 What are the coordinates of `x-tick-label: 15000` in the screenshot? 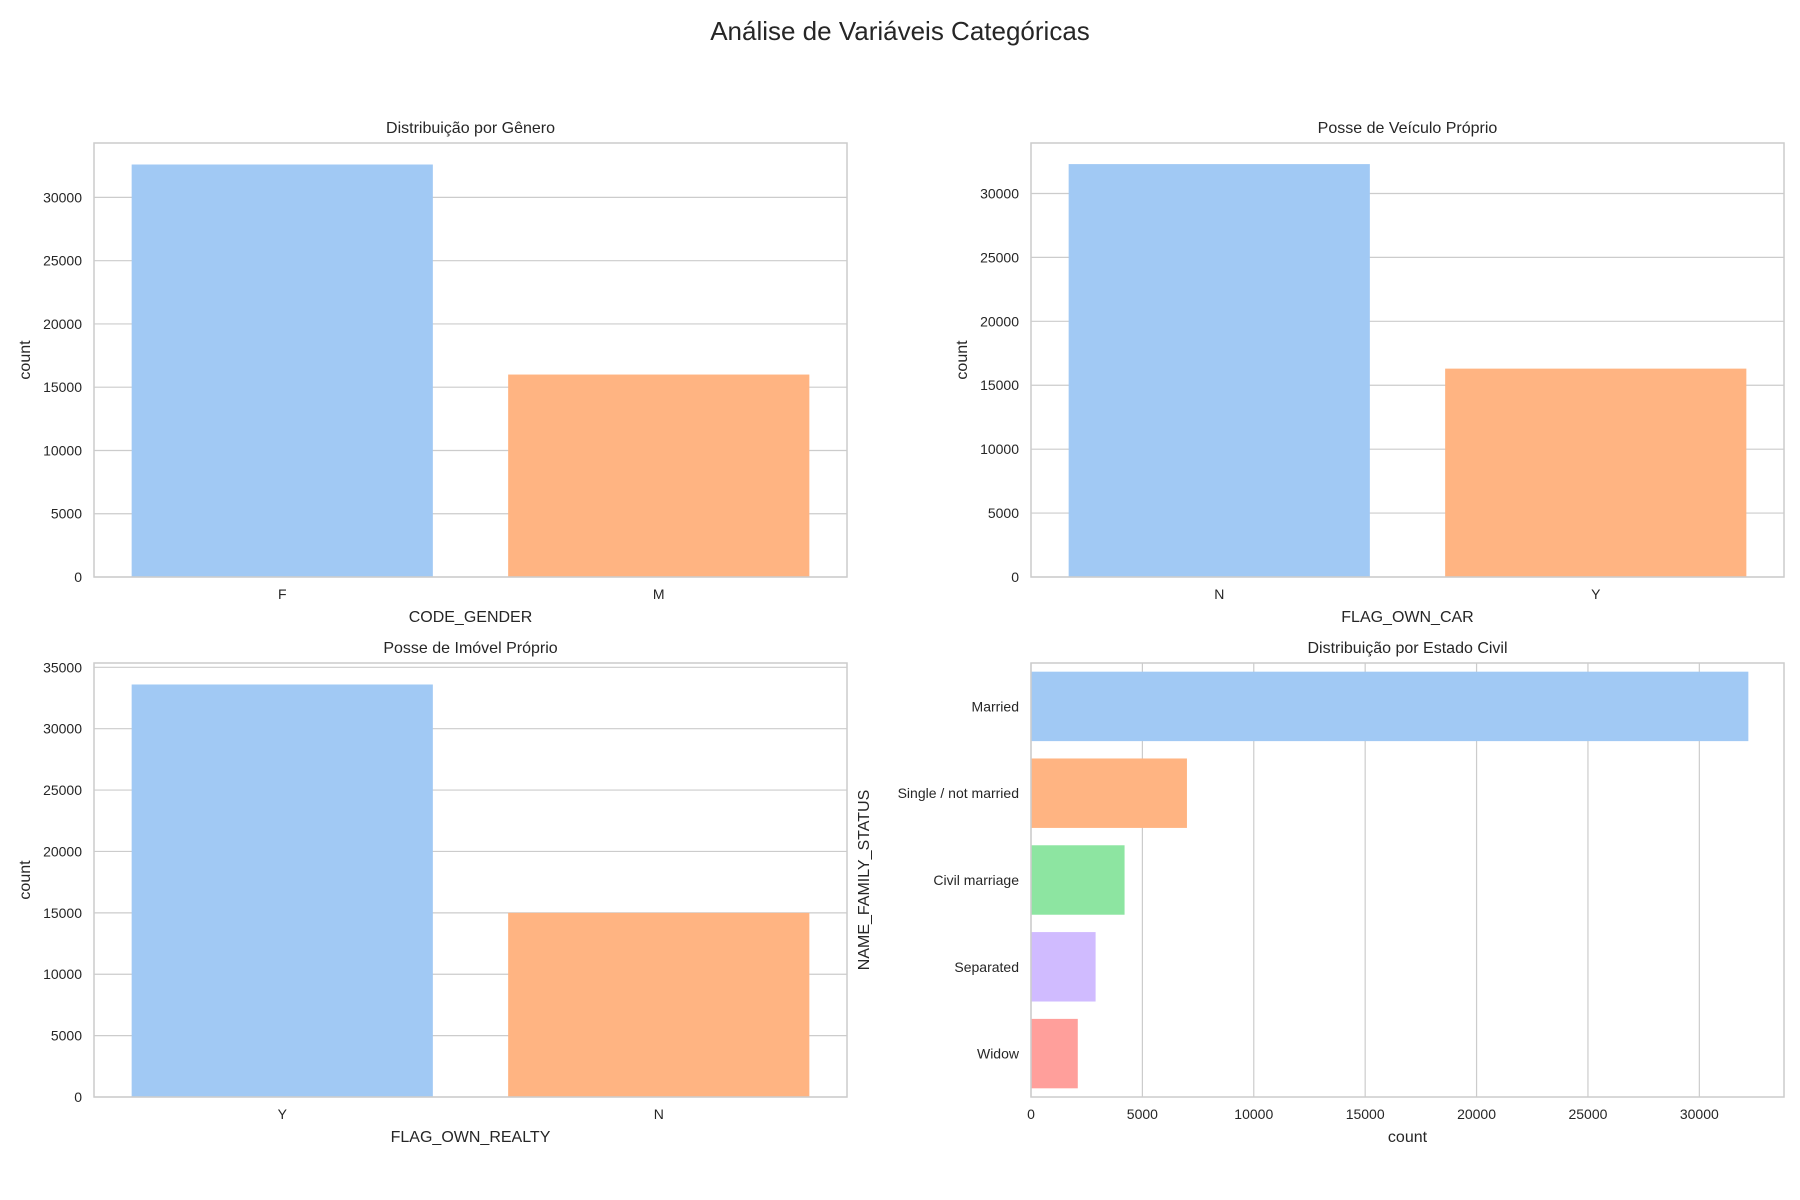 It's located at (1365, 1114).